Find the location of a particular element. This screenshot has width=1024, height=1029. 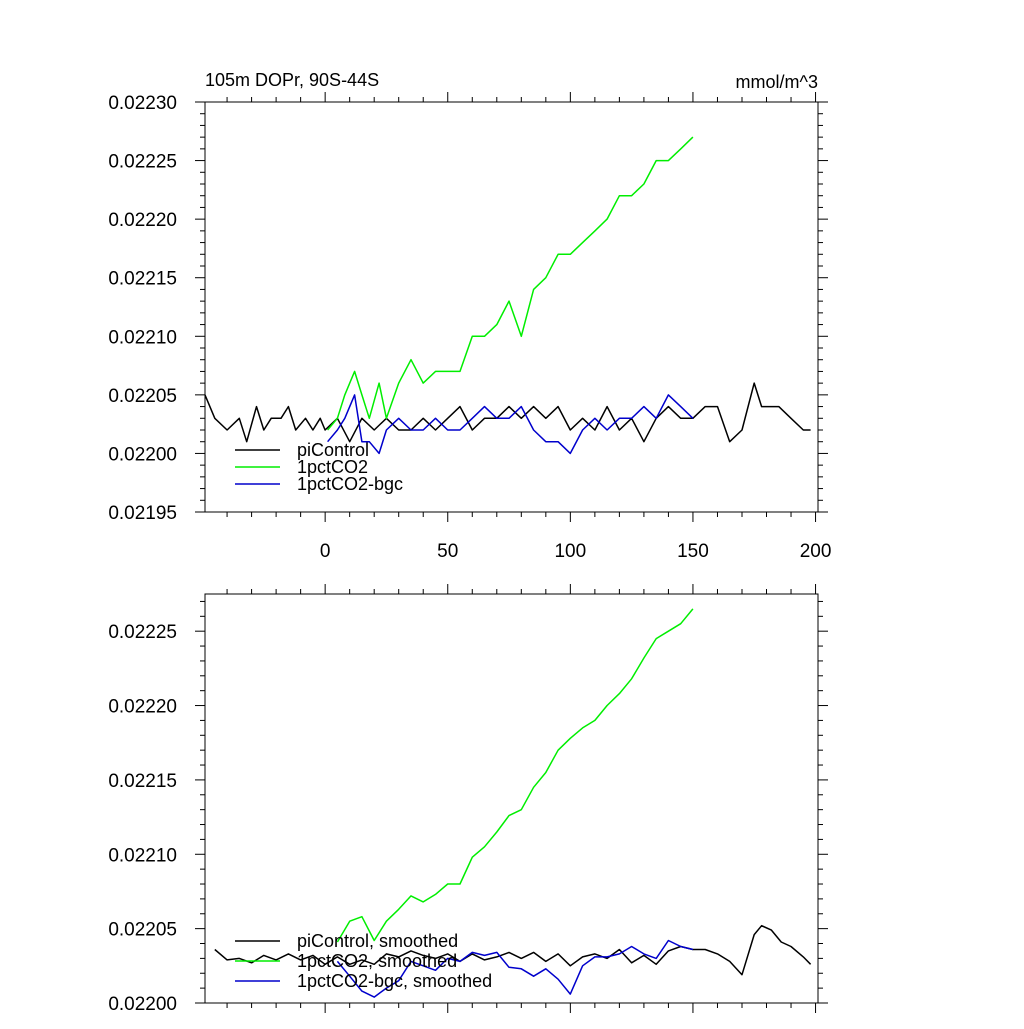

top-x-tick-label-150: 150 is located at coordinates (693, 551).